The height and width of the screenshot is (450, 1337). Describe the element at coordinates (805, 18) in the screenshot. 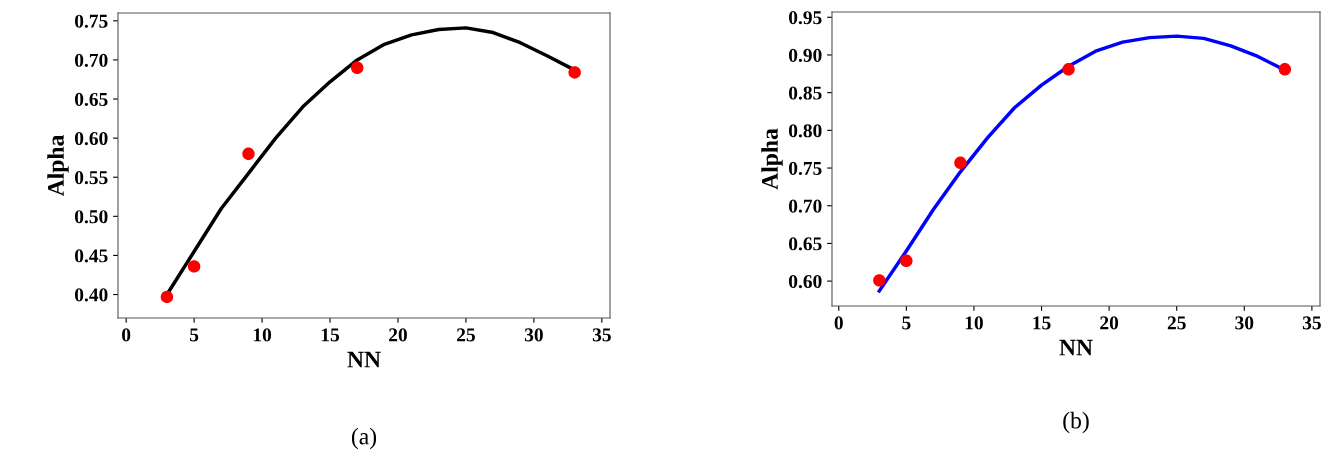

I see `y-tick-label: 0.95` at that location.